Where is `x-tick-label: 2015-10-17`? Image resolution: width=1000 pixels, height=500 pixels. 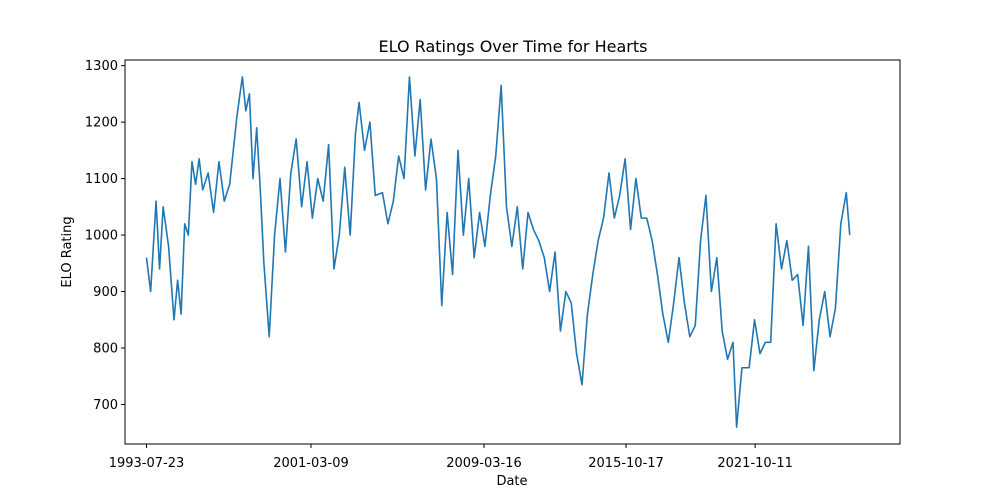
x-tick-label: 2015-10-17 is located at coordinates (626, 463).